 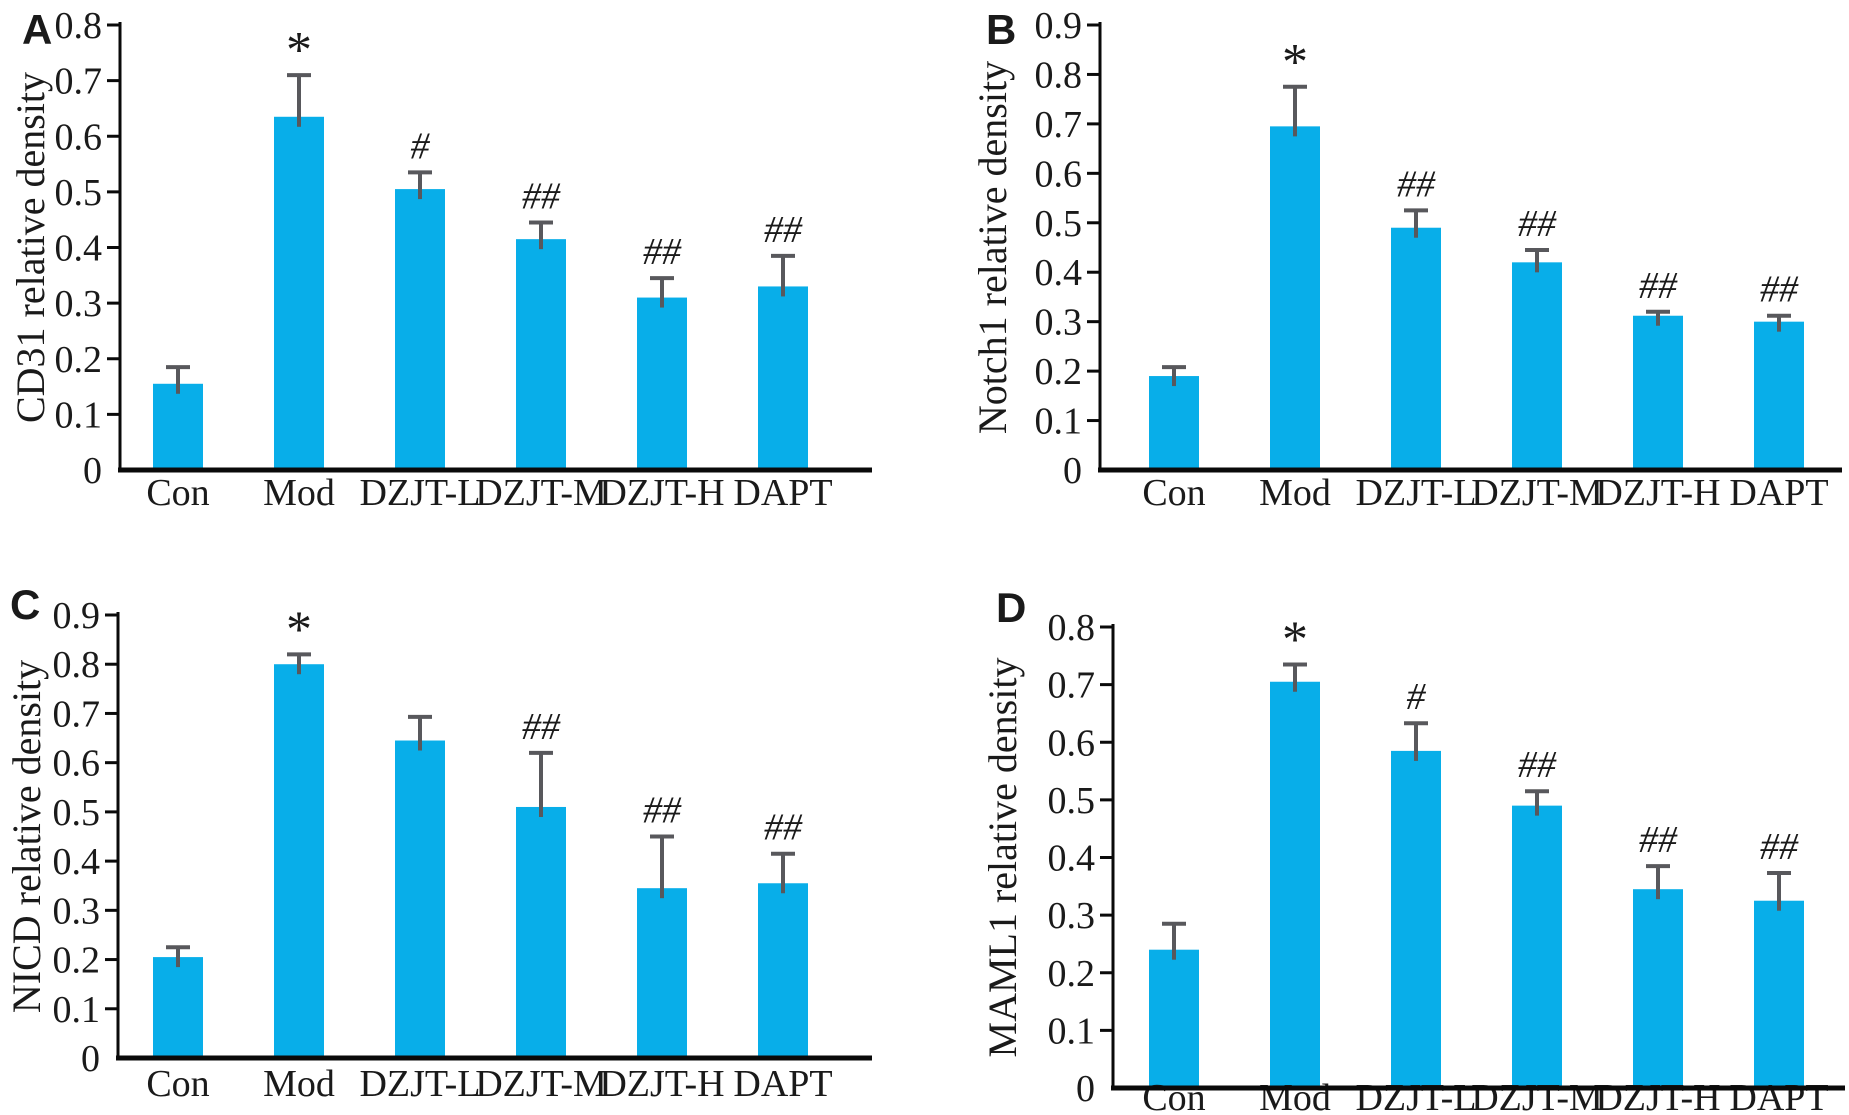 What do you see at coordinates (1779, 290) in the screenshot?
I see `panel-b-sig-dapt: ##` at bounding box center [1779, 290].